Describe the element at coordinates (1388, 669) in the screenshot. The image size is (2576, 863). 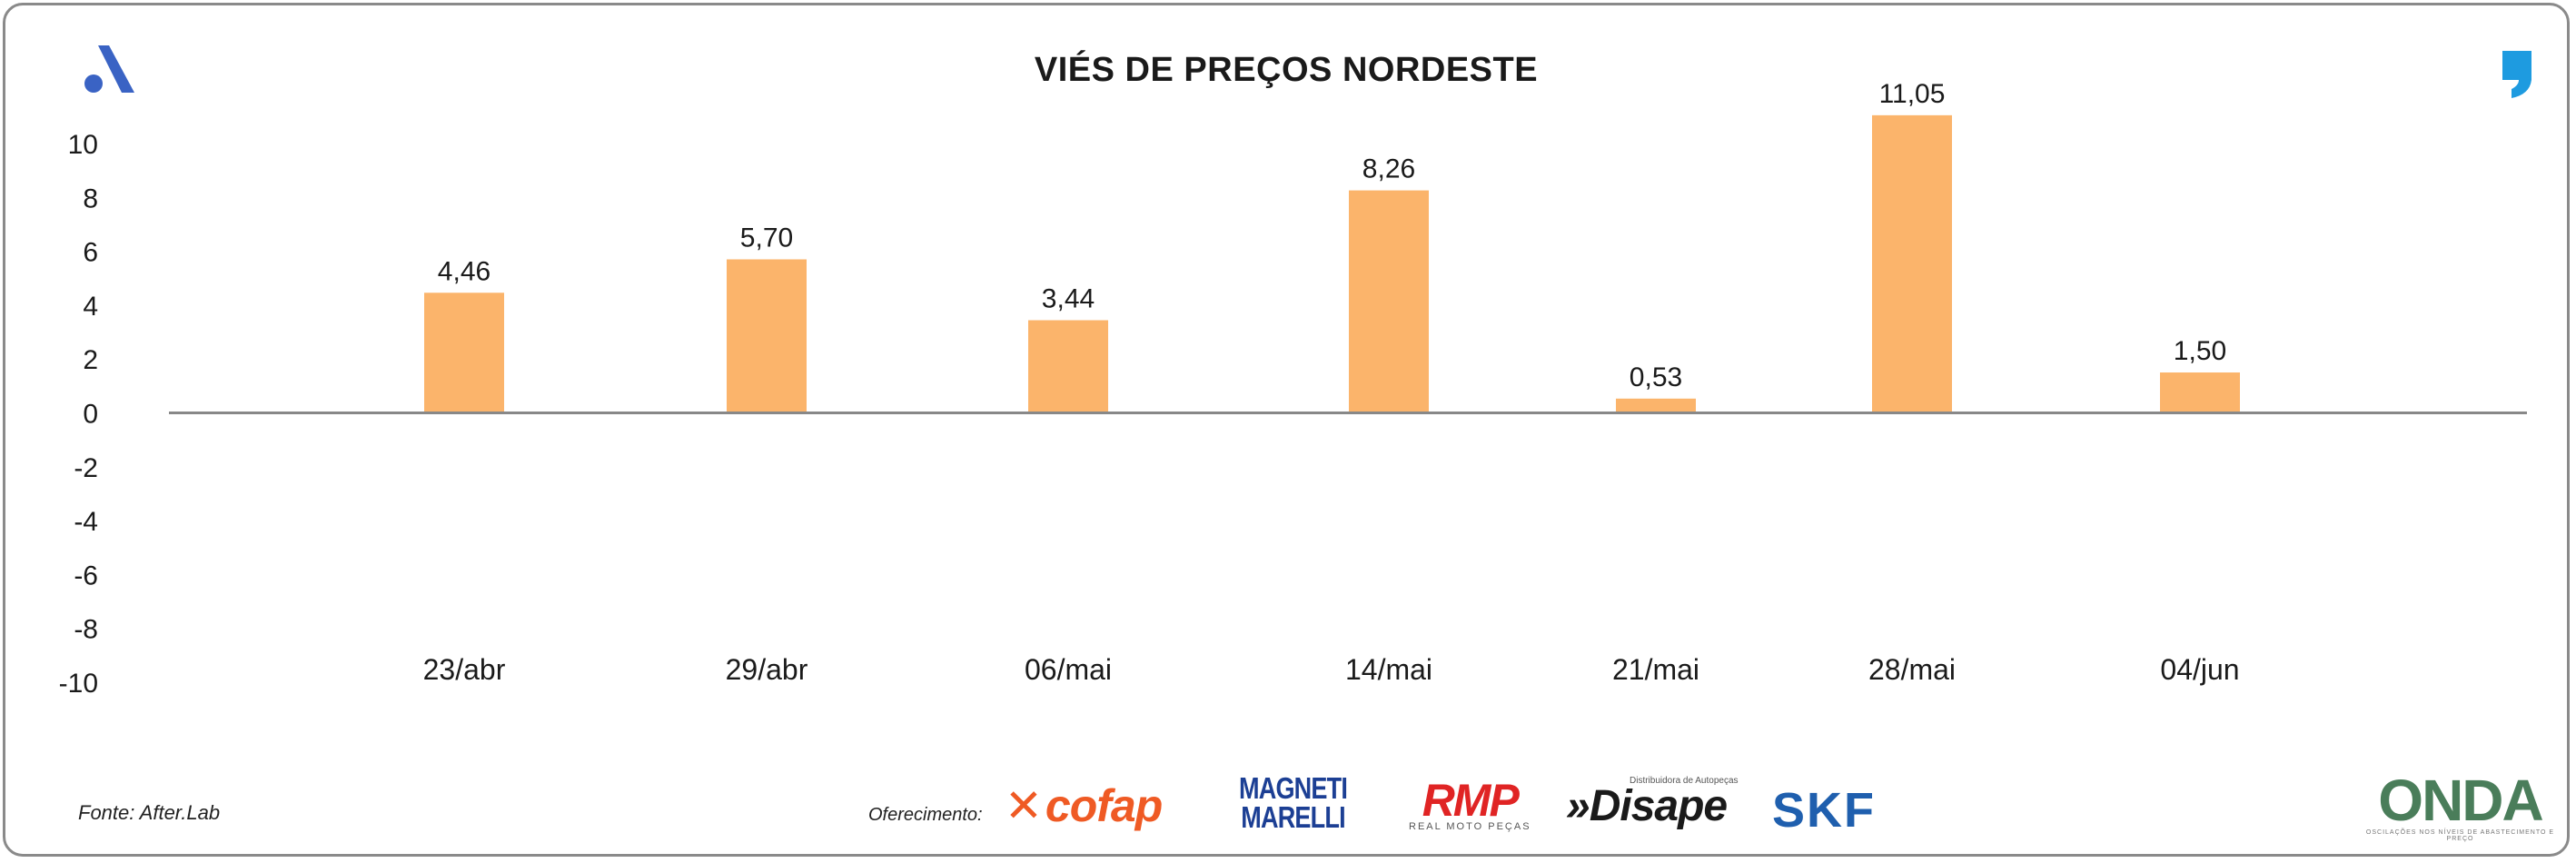
I see `x-tick-label: 14/mai` at that location.